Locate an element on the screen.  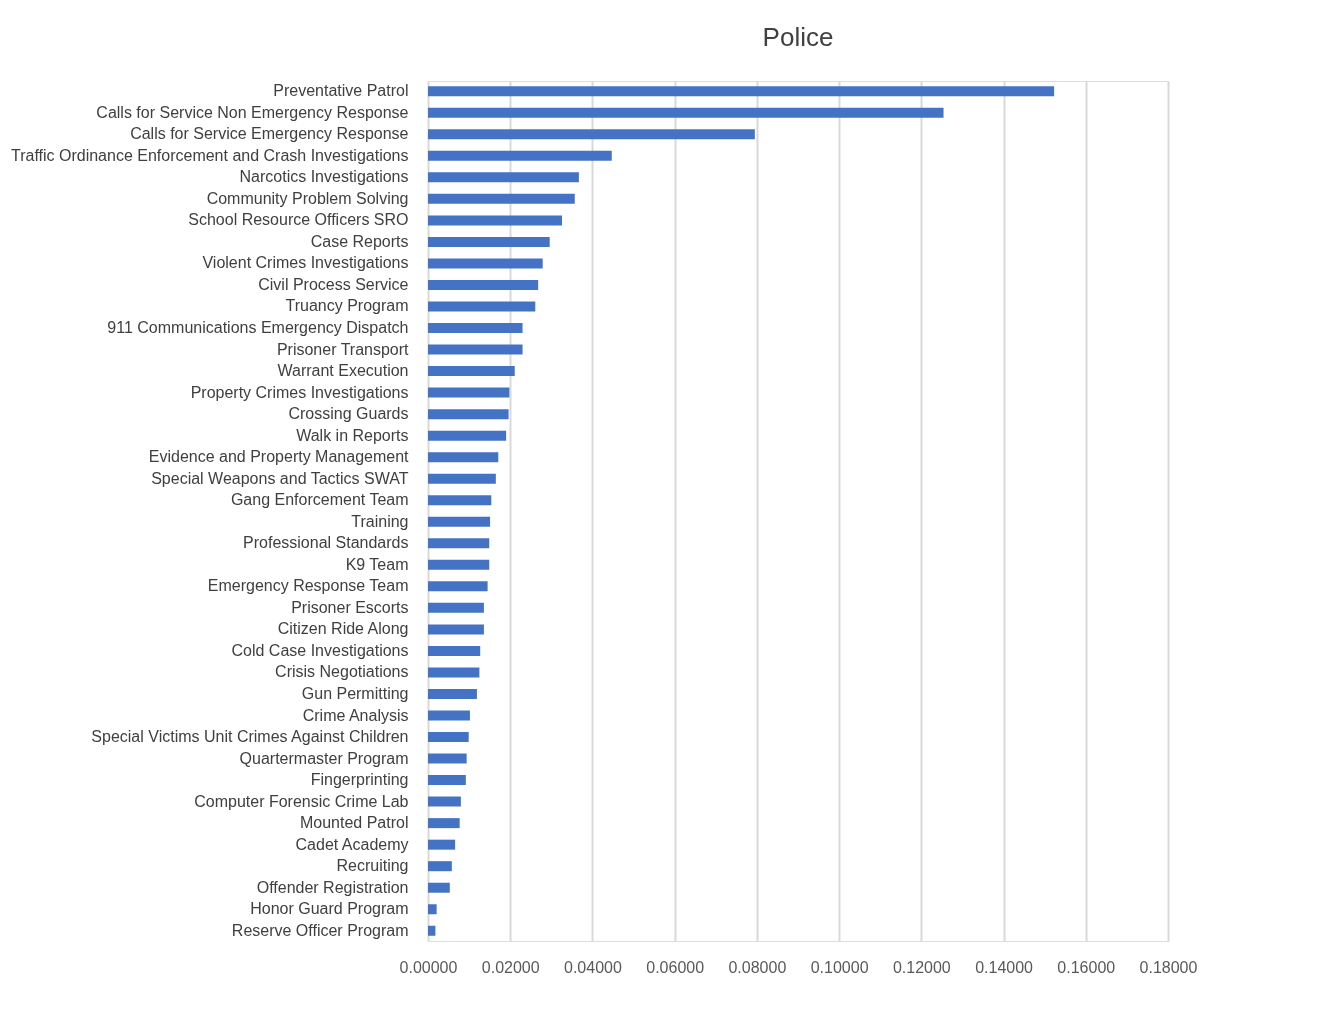
y-tick-label: Emergency Response Team is located at coordinates (308, 586).